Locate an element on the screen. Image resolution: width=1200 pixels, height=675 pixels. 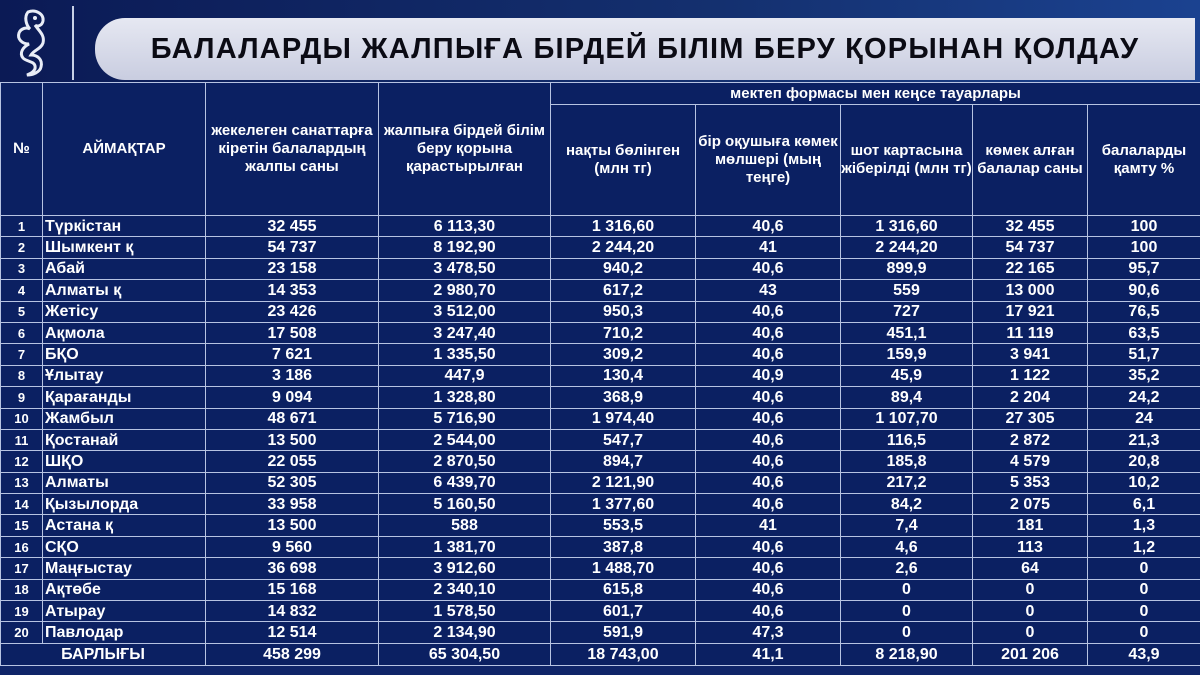
row-number-cell: 6 is located at coordinates (21, 333).